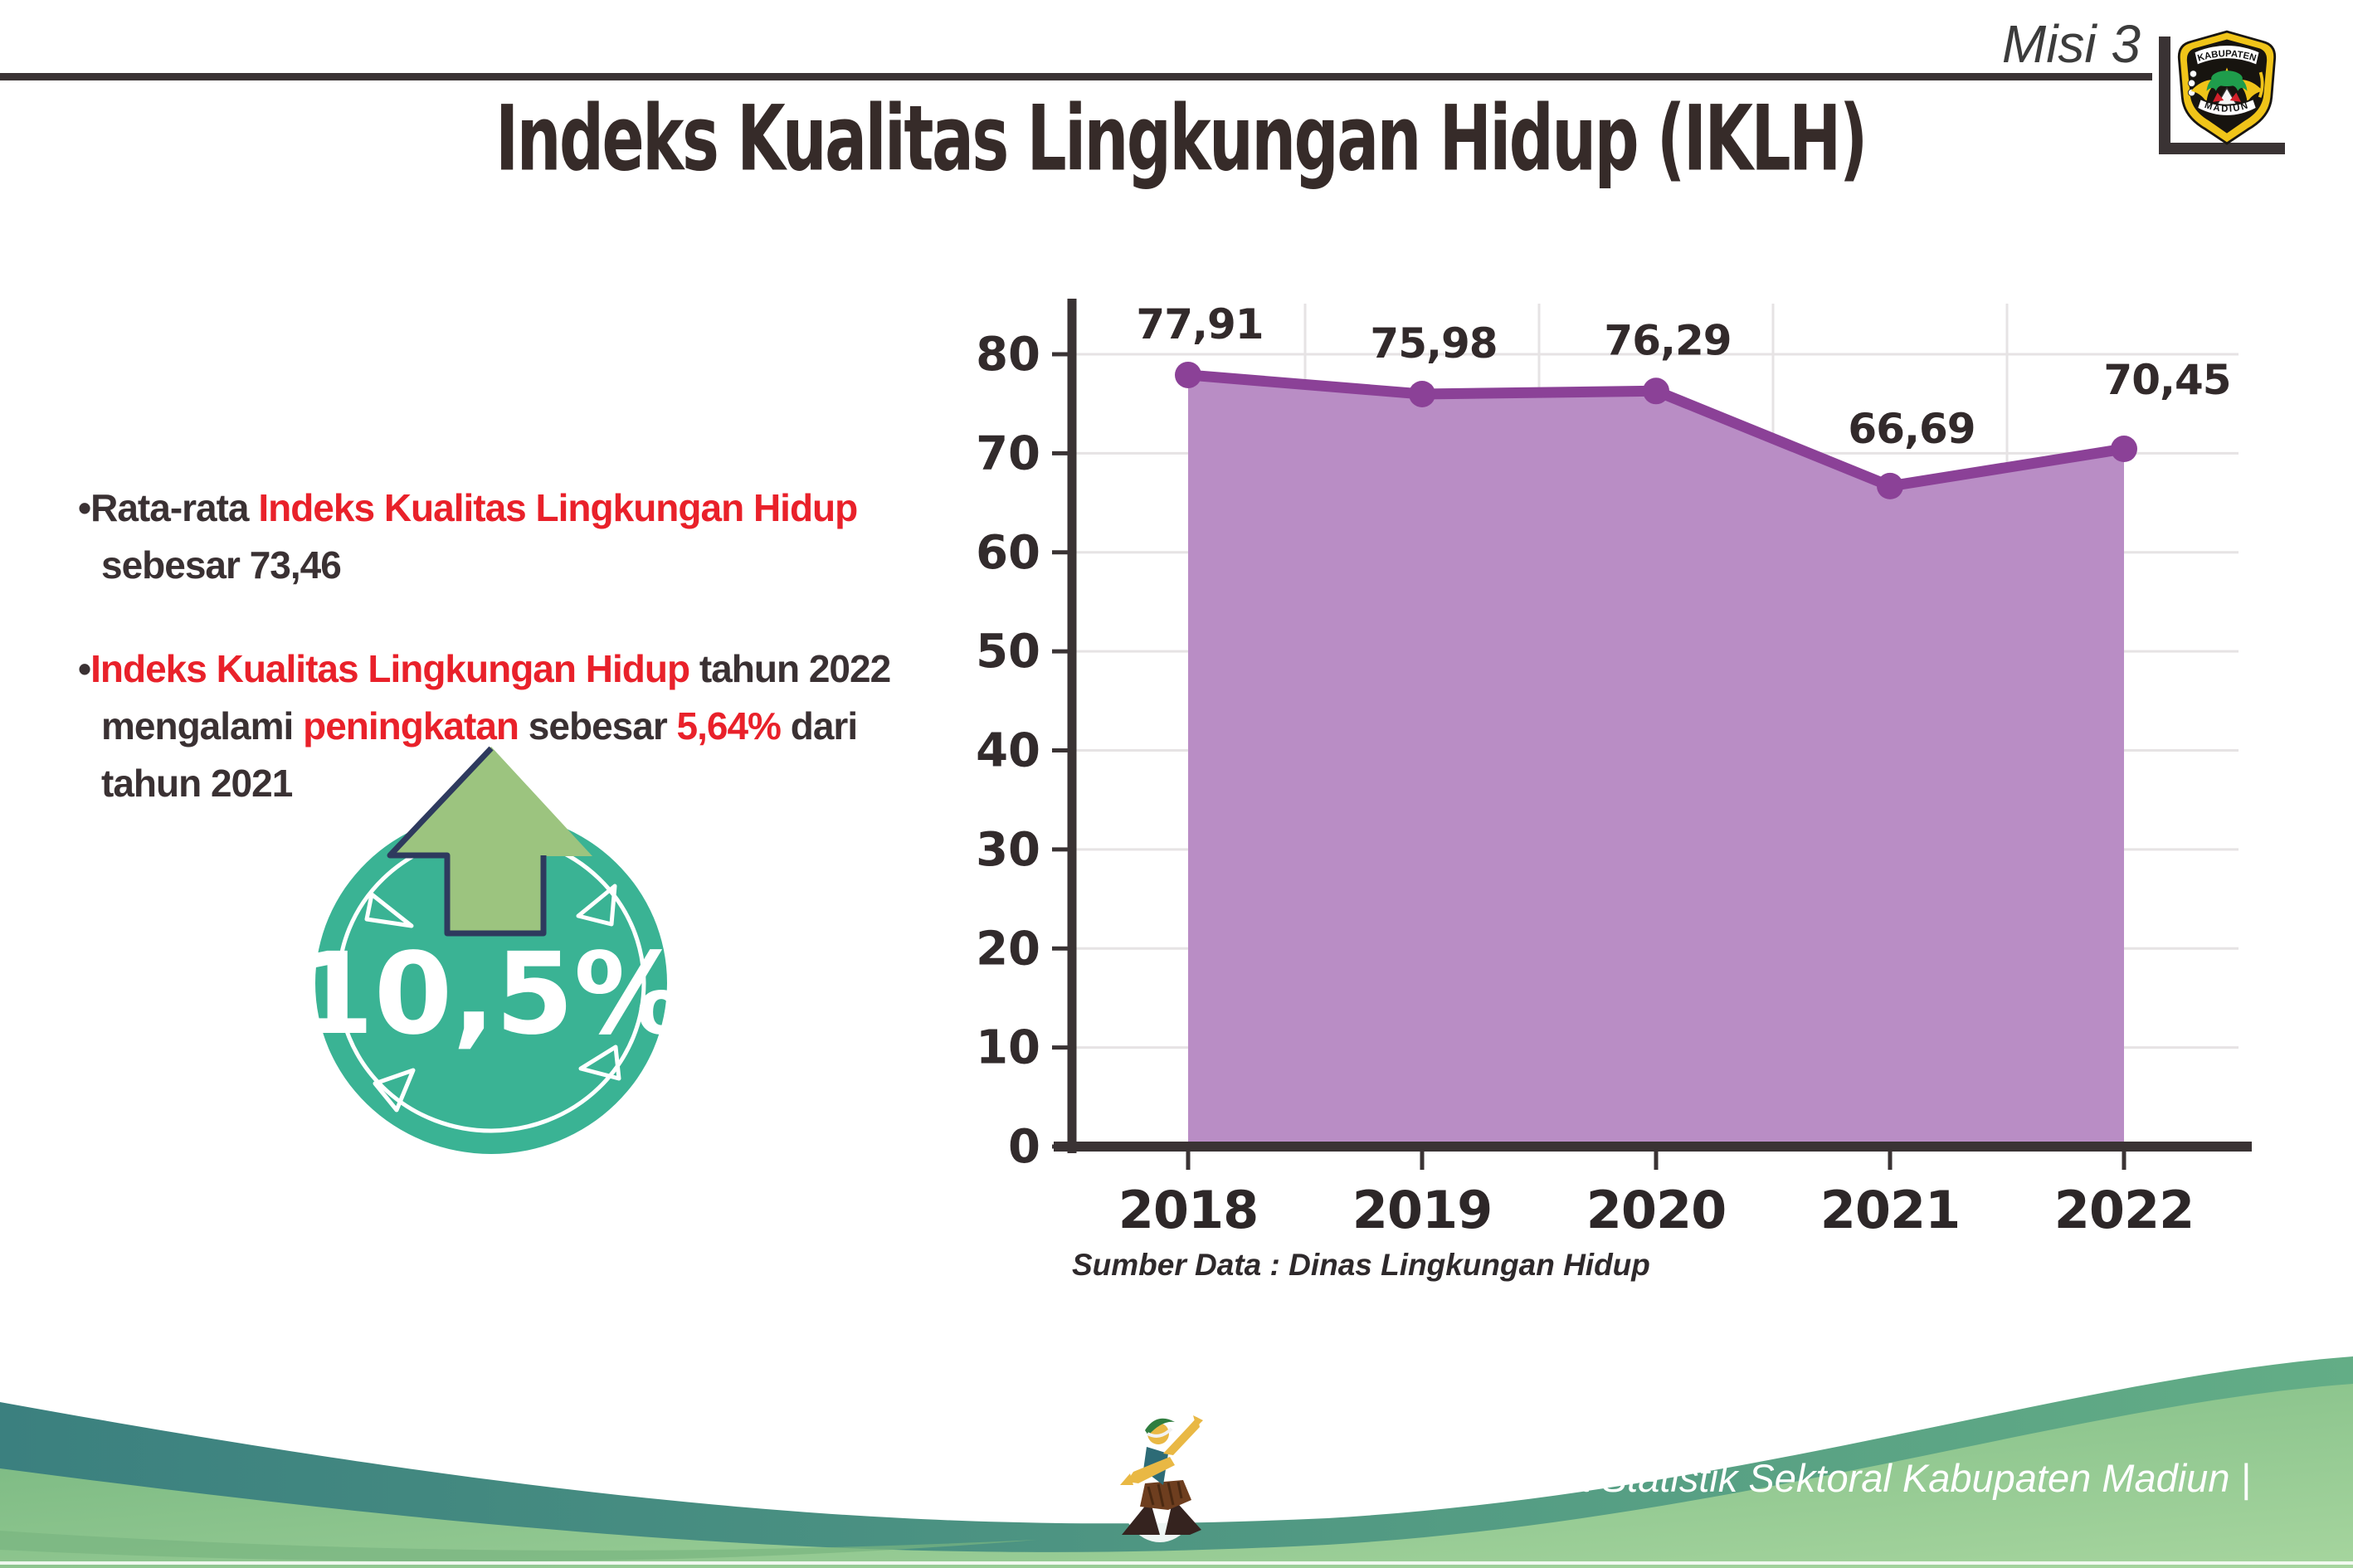 The width and height of the screenshot is (2353, 1568). What do you see at coordinates (2071, 44) in the screenshot?
I see `misi-label: Misi 3` at bounding box center [2071, 44].